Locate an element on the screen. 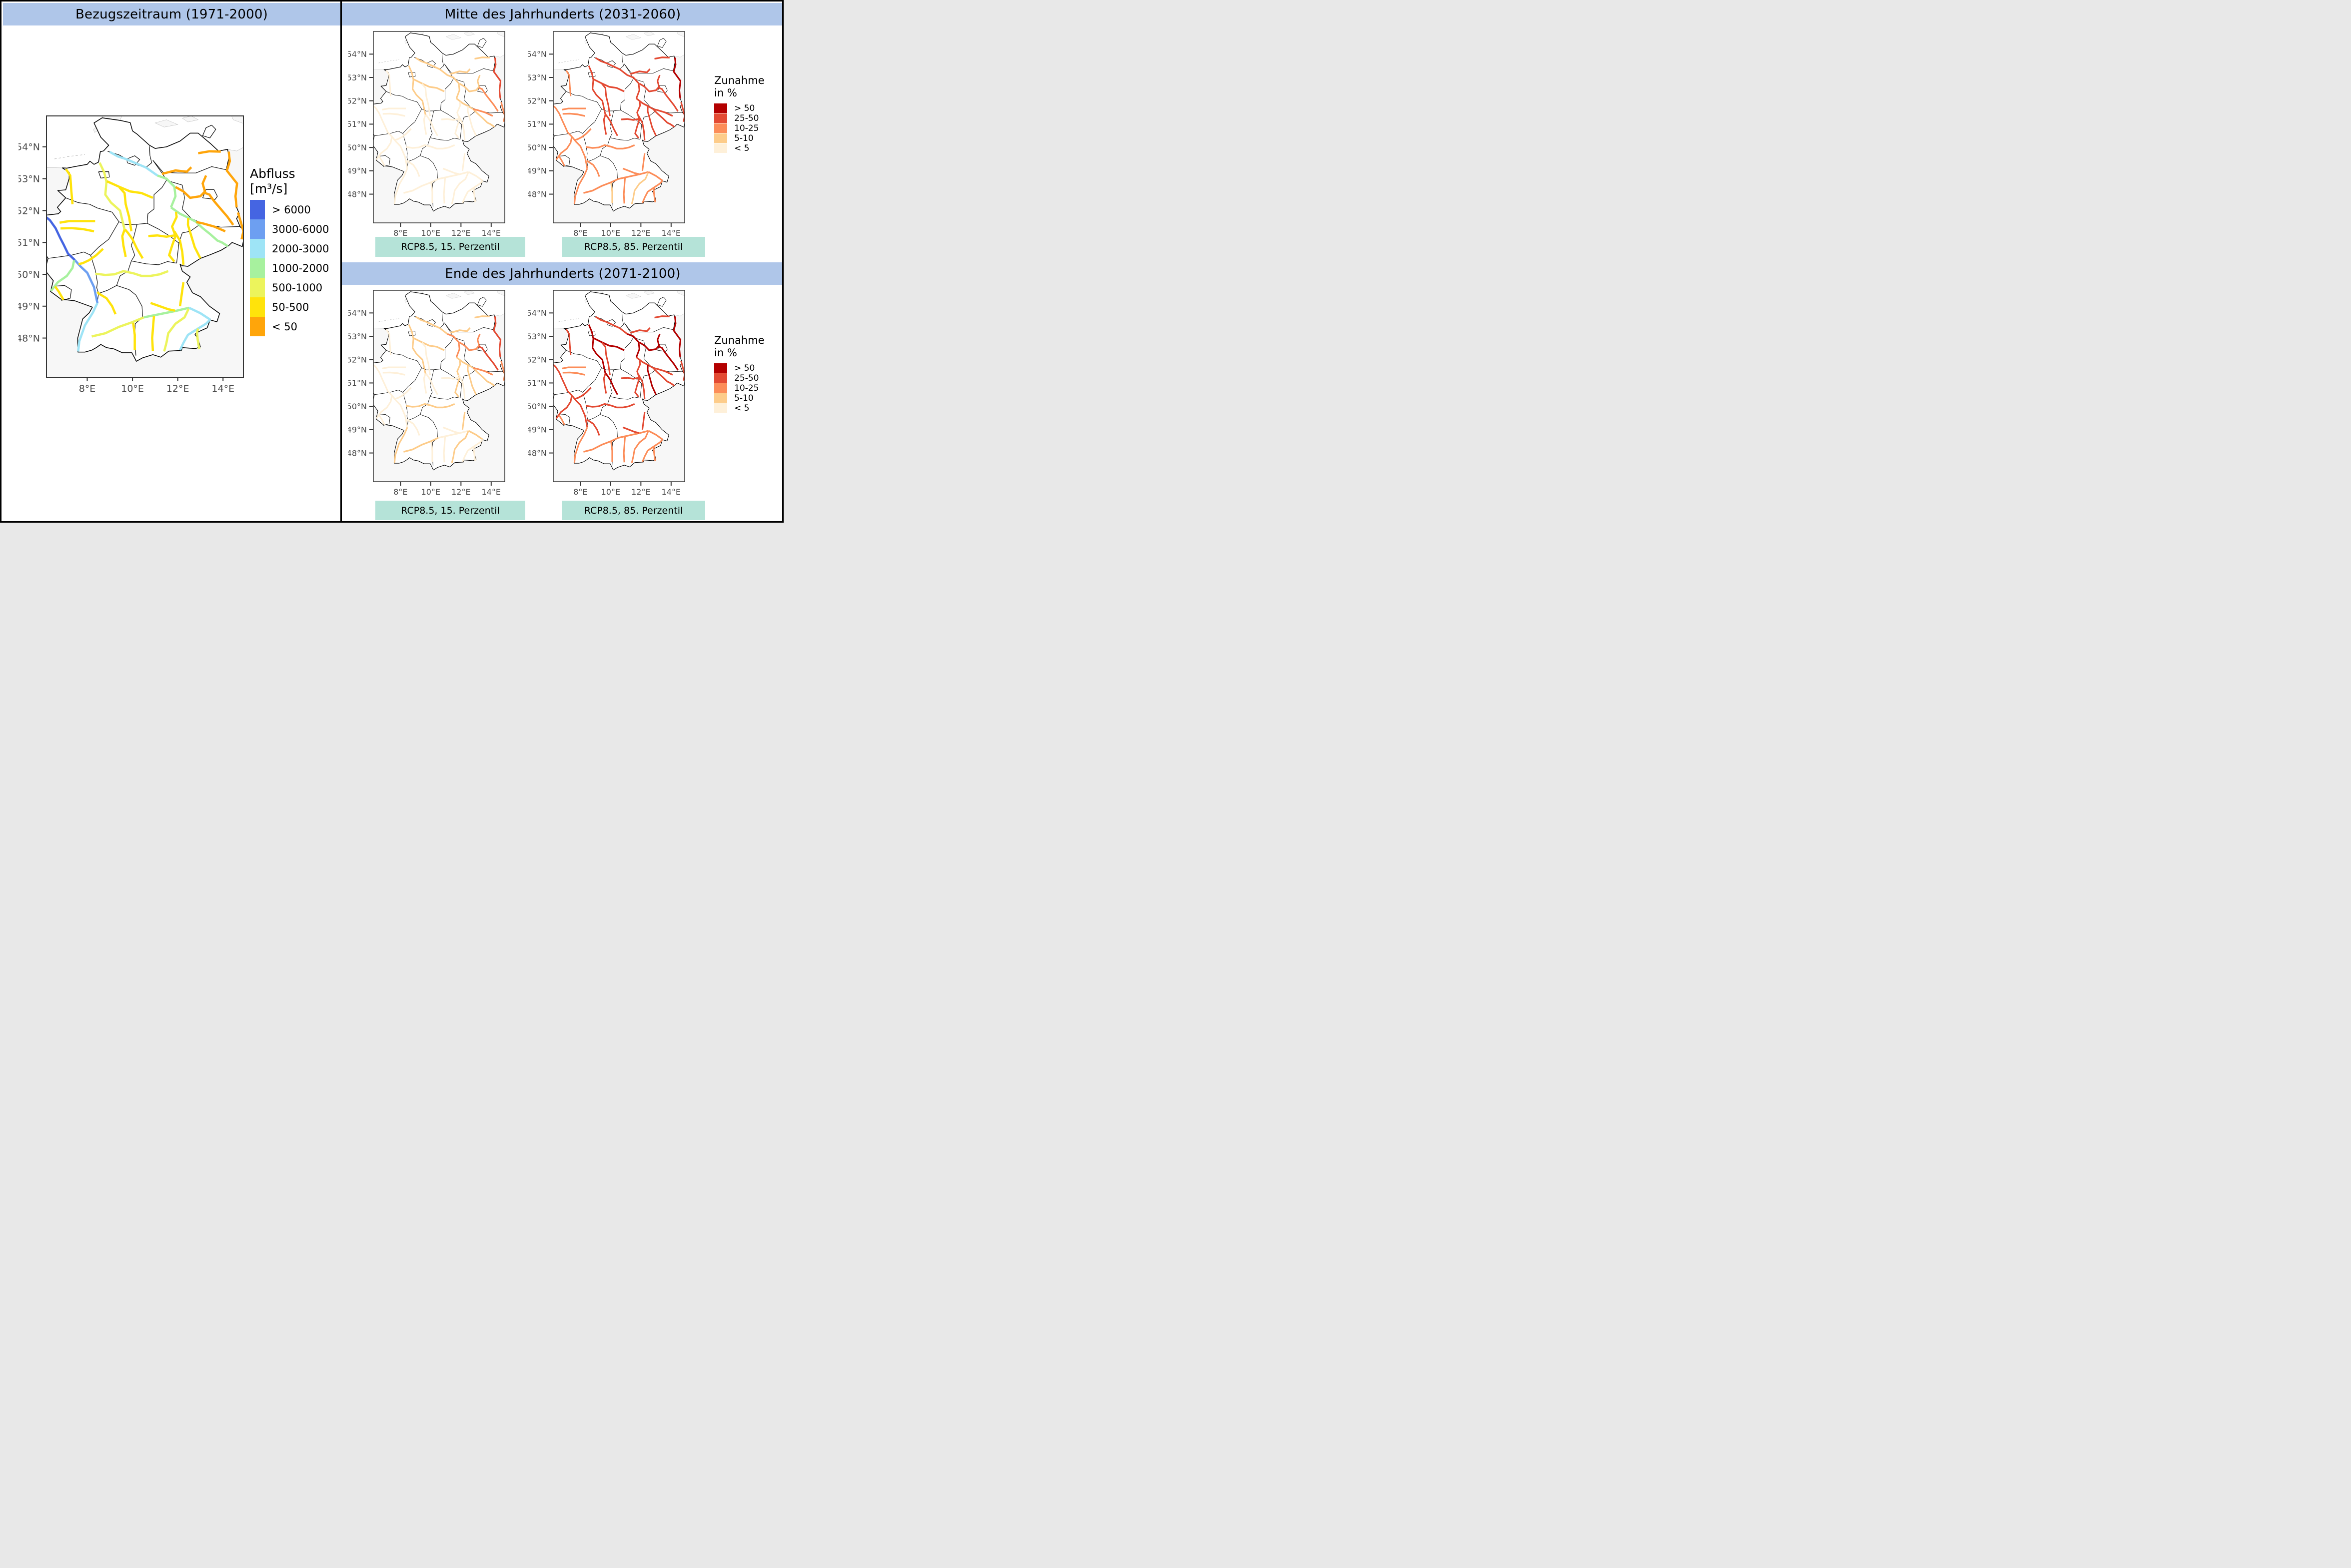  river-oder is located at coordinates (677, 337).